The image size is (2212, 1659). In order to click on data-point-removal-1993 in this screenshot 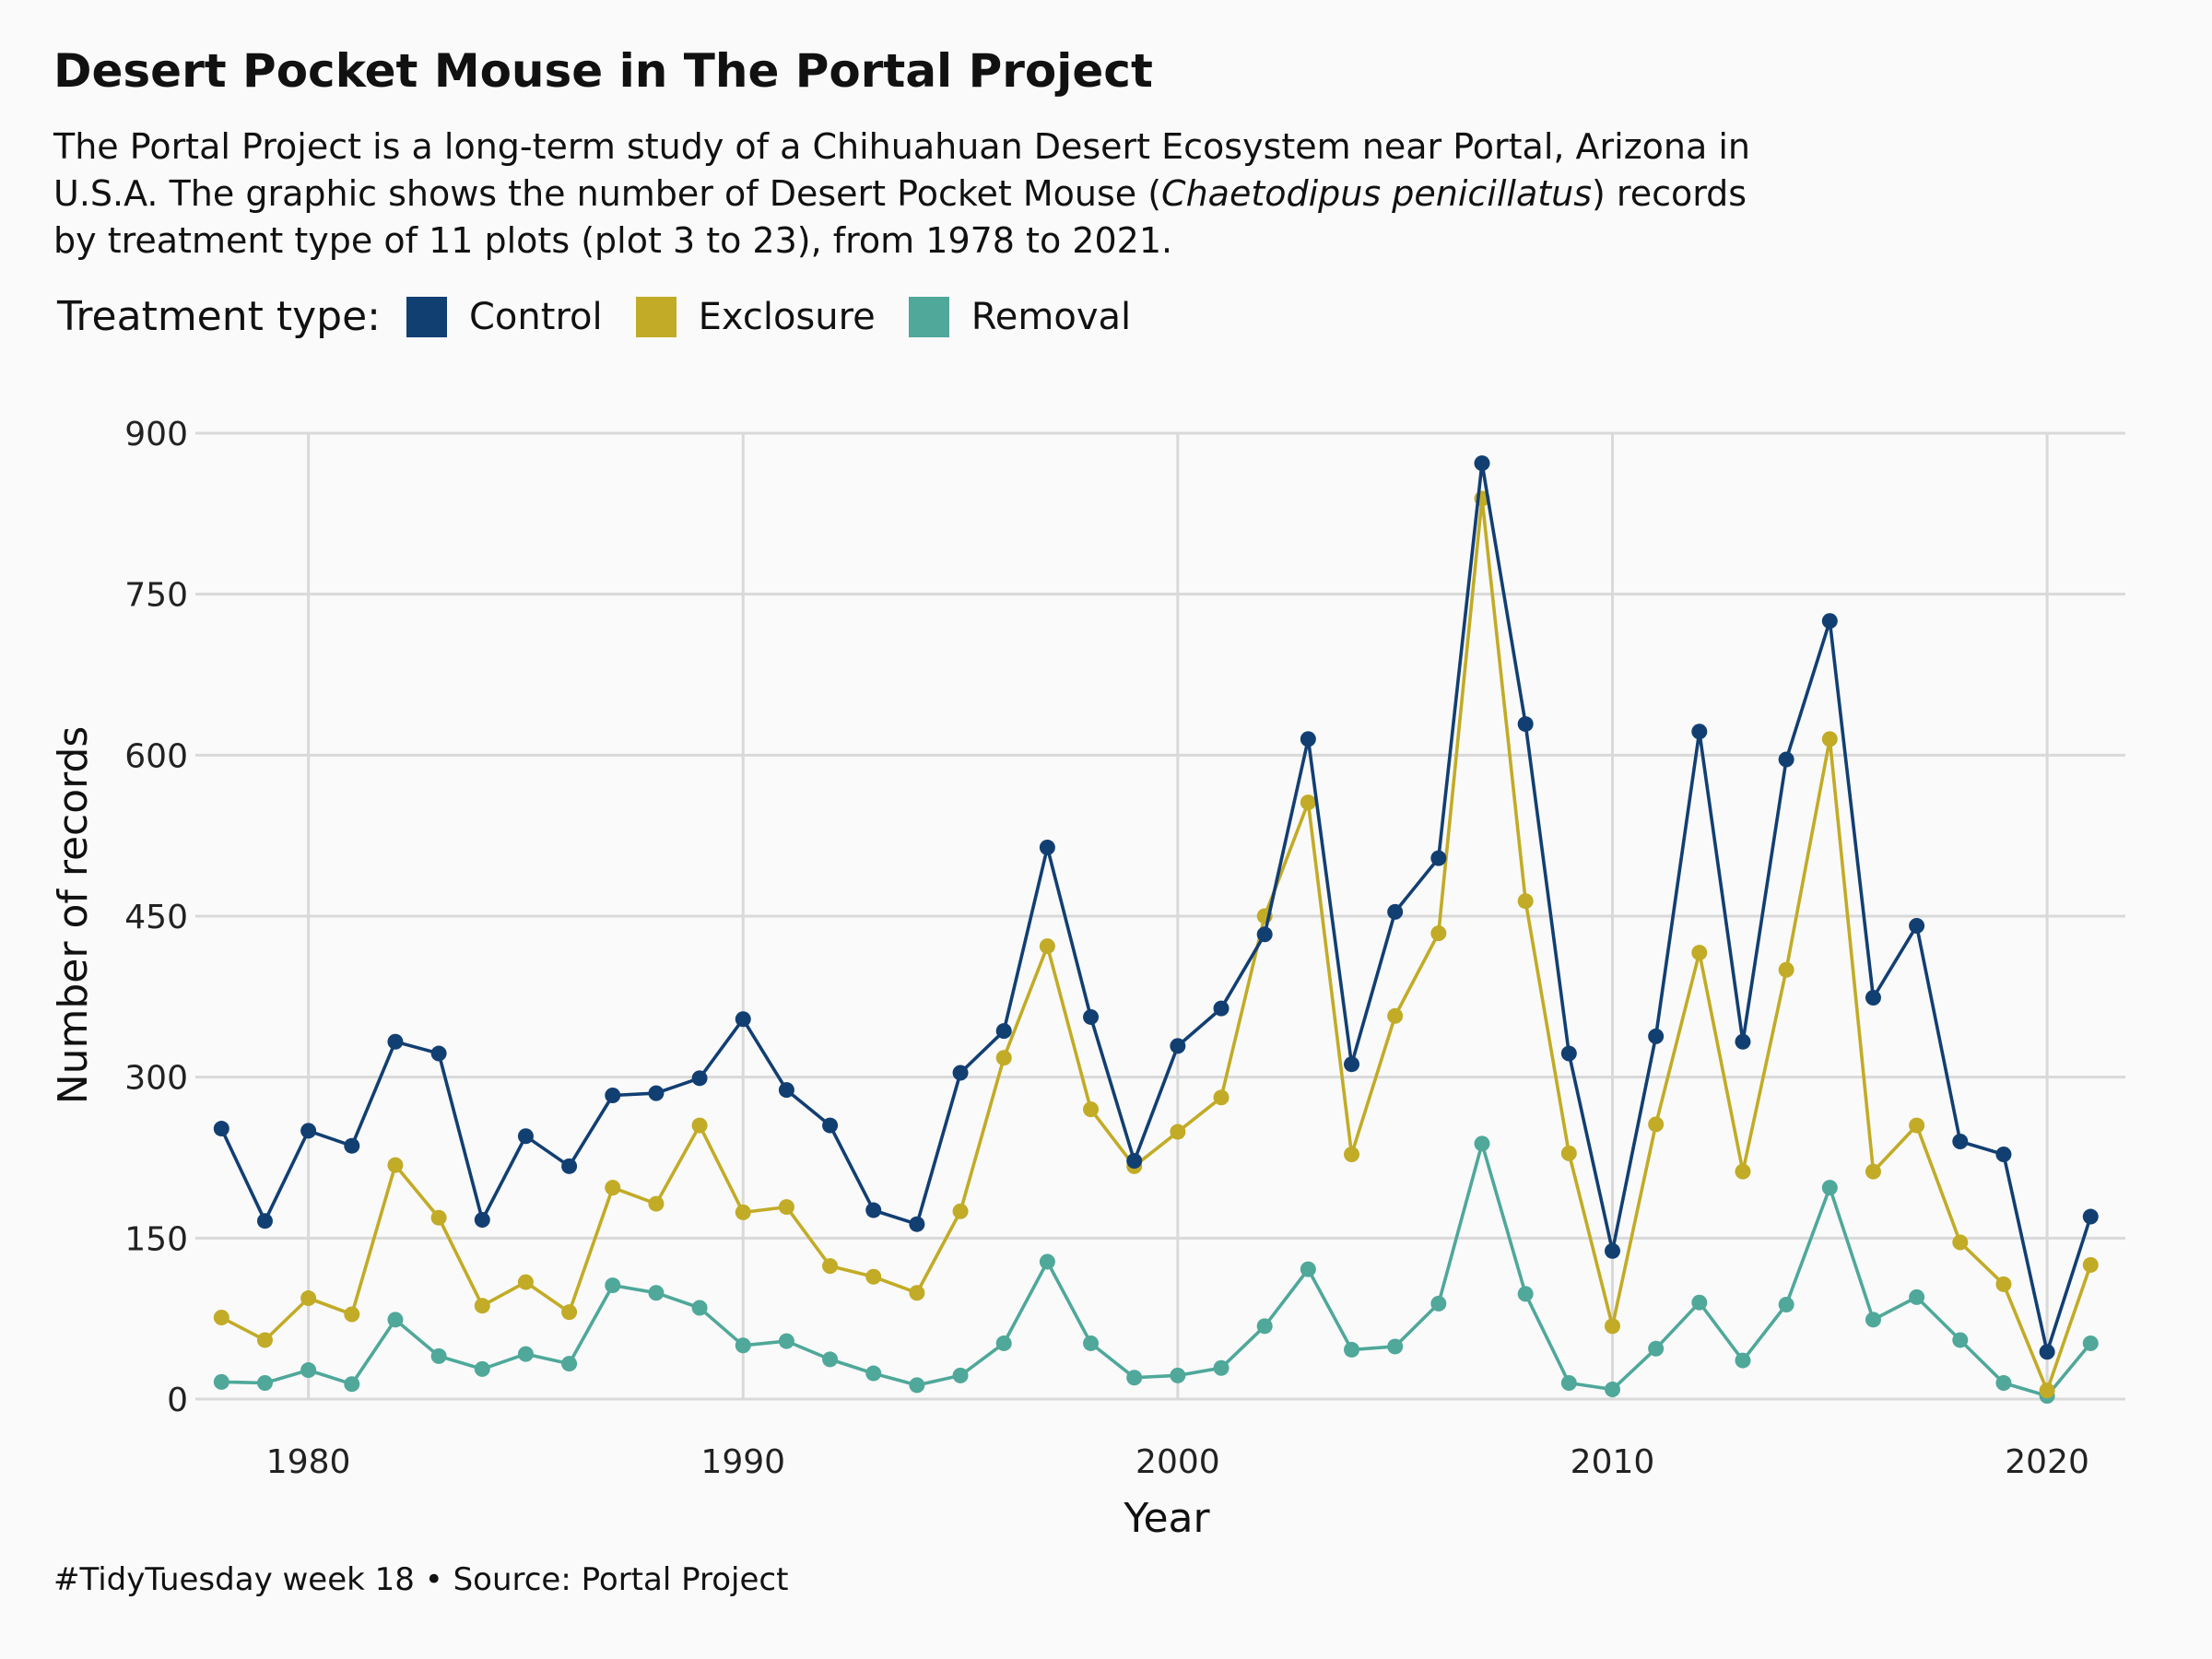, I will do `click(873, 1373)`.